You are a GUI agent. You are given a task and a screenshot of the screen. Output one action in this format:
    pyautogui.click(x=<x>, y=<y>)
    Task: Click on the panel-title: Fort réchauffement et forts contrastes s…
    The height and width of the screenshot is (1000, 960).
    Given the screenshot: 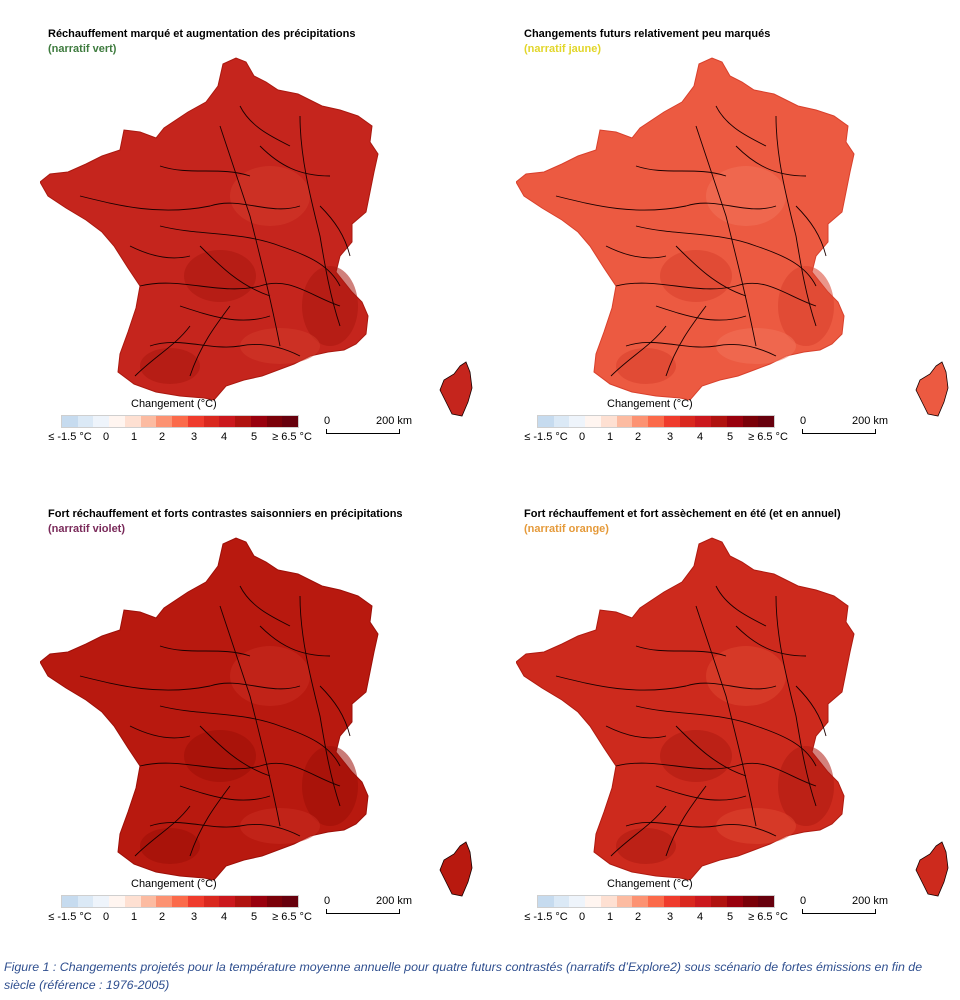 What is the action you would take?
    pyautogui.click(x=225, y=514)
    